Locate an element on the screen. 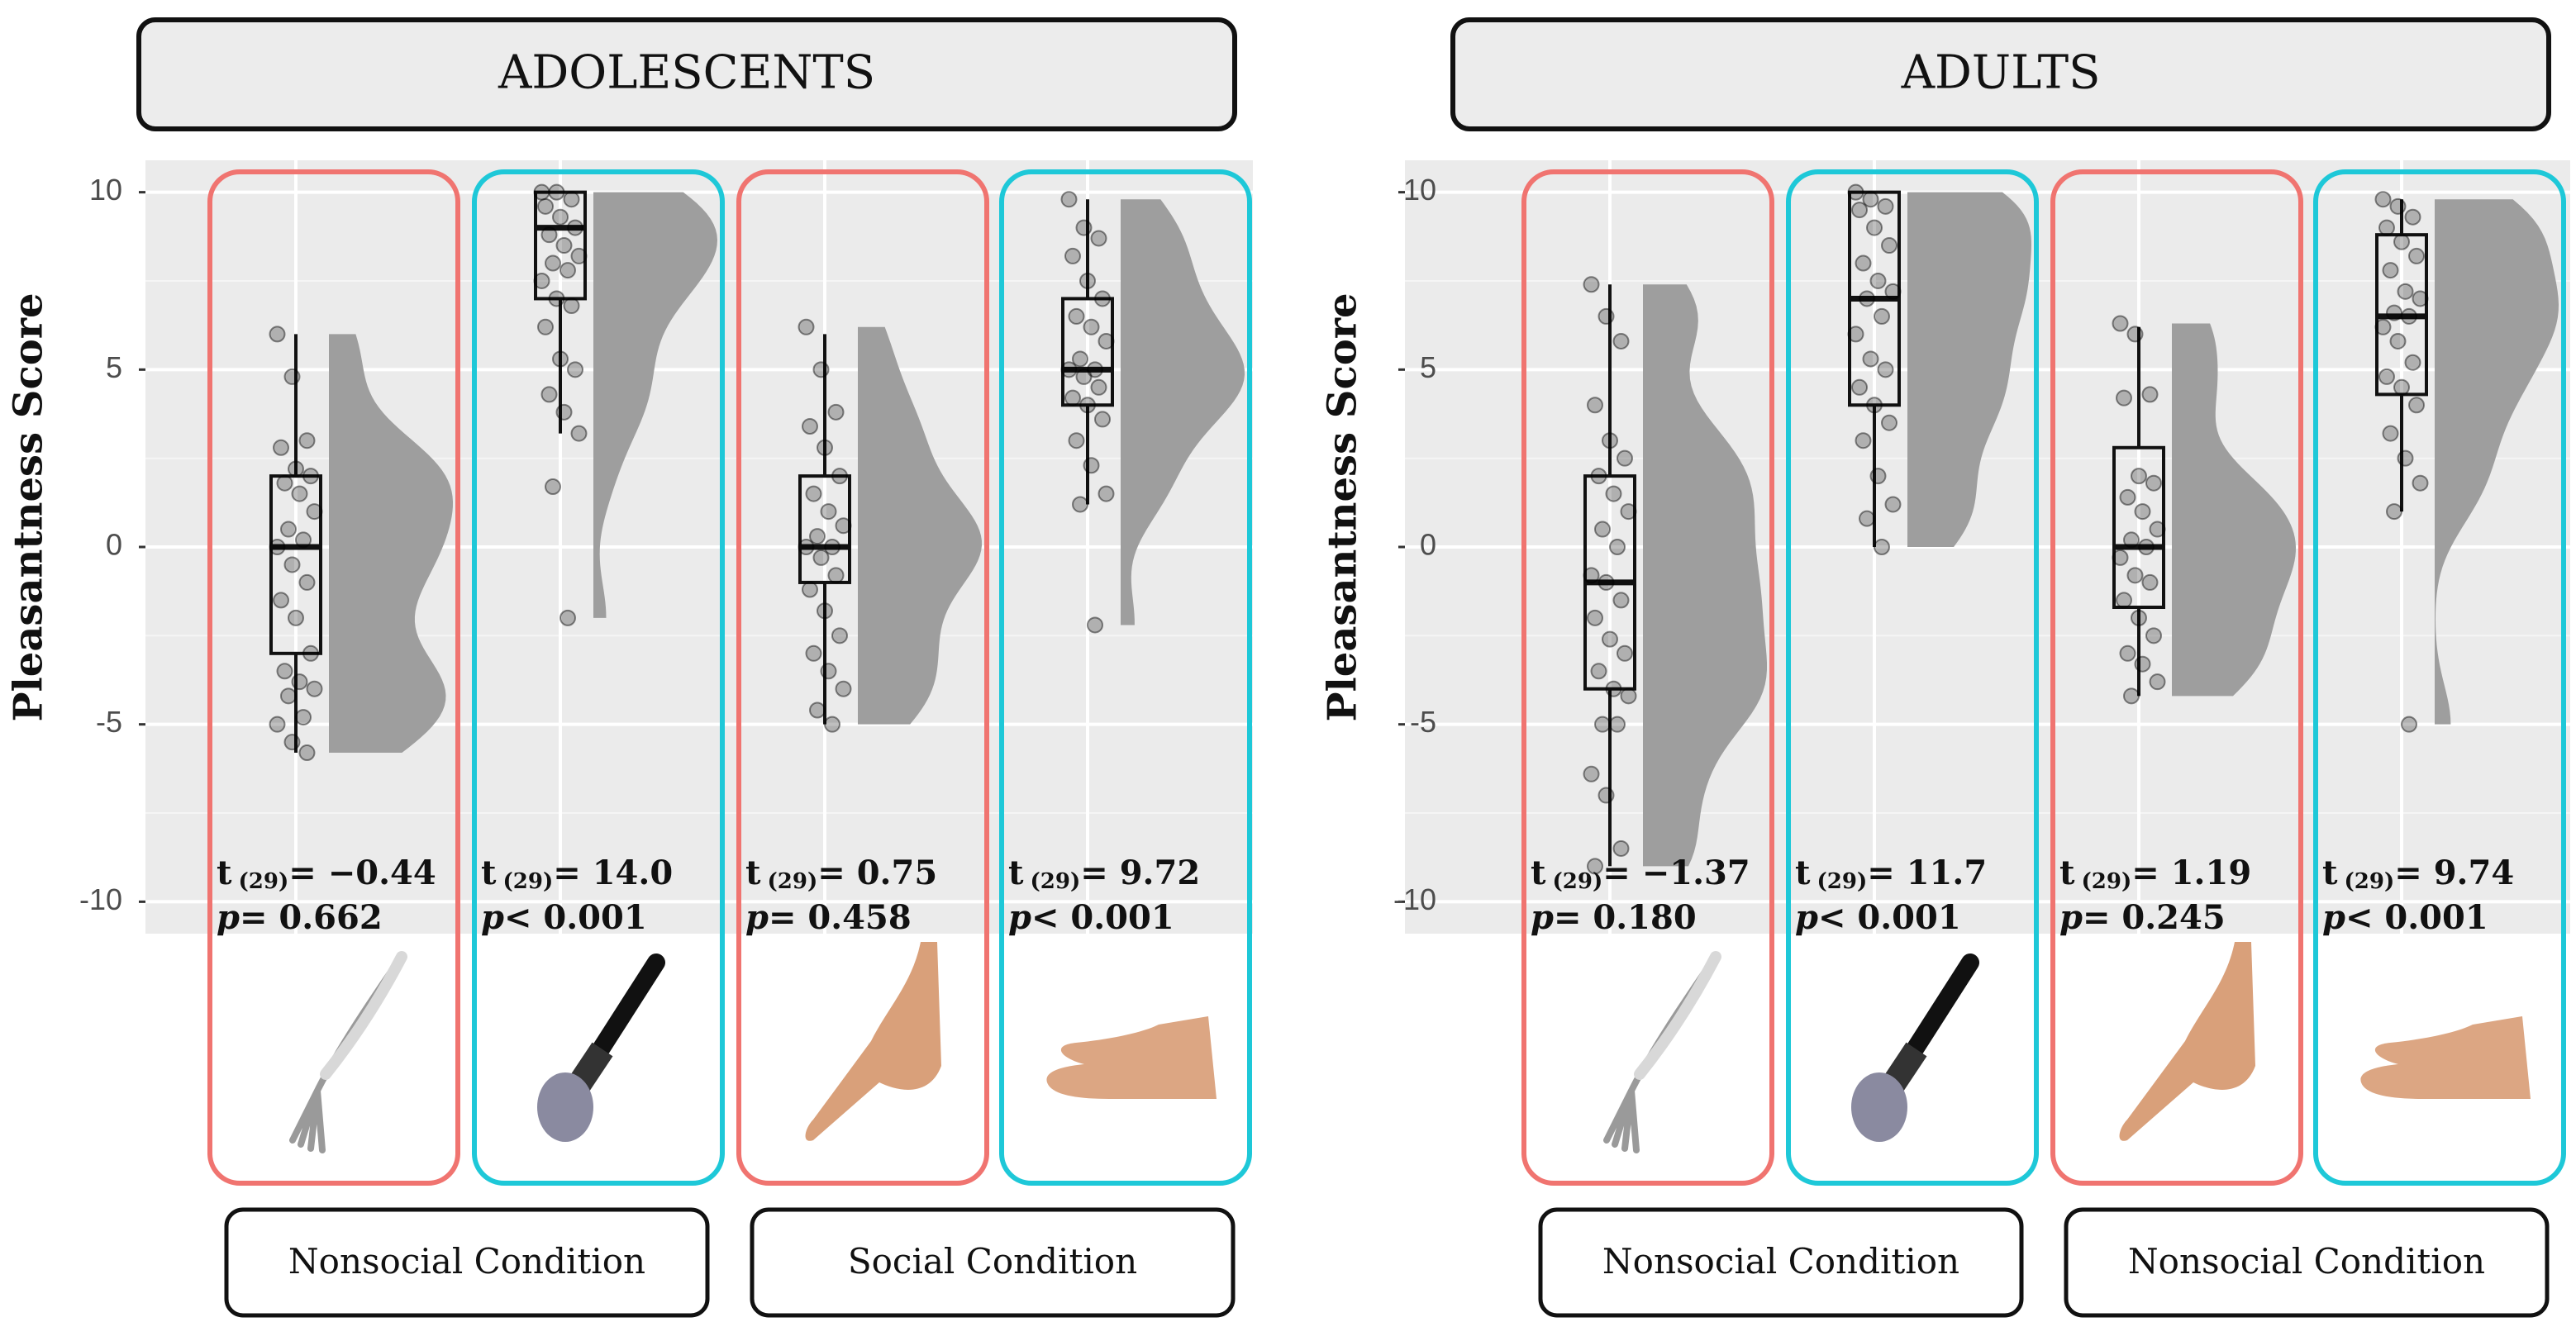 The image size is (2576, 1322). condition-label: Social Condition is located at coordinates (993, 1262).